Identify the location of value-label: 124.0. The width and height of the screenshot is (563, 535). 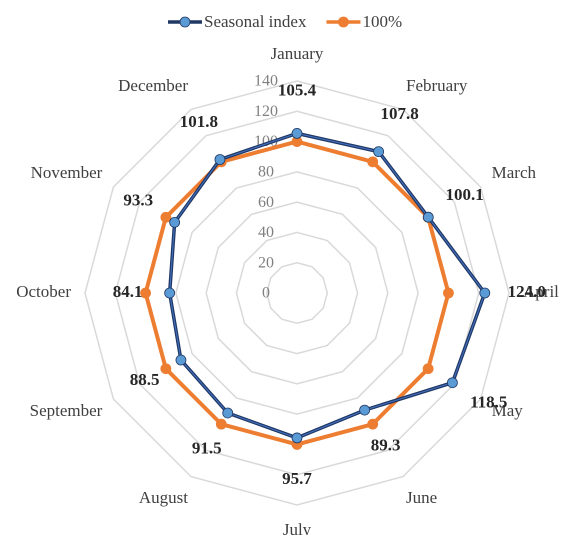
(527, 291).